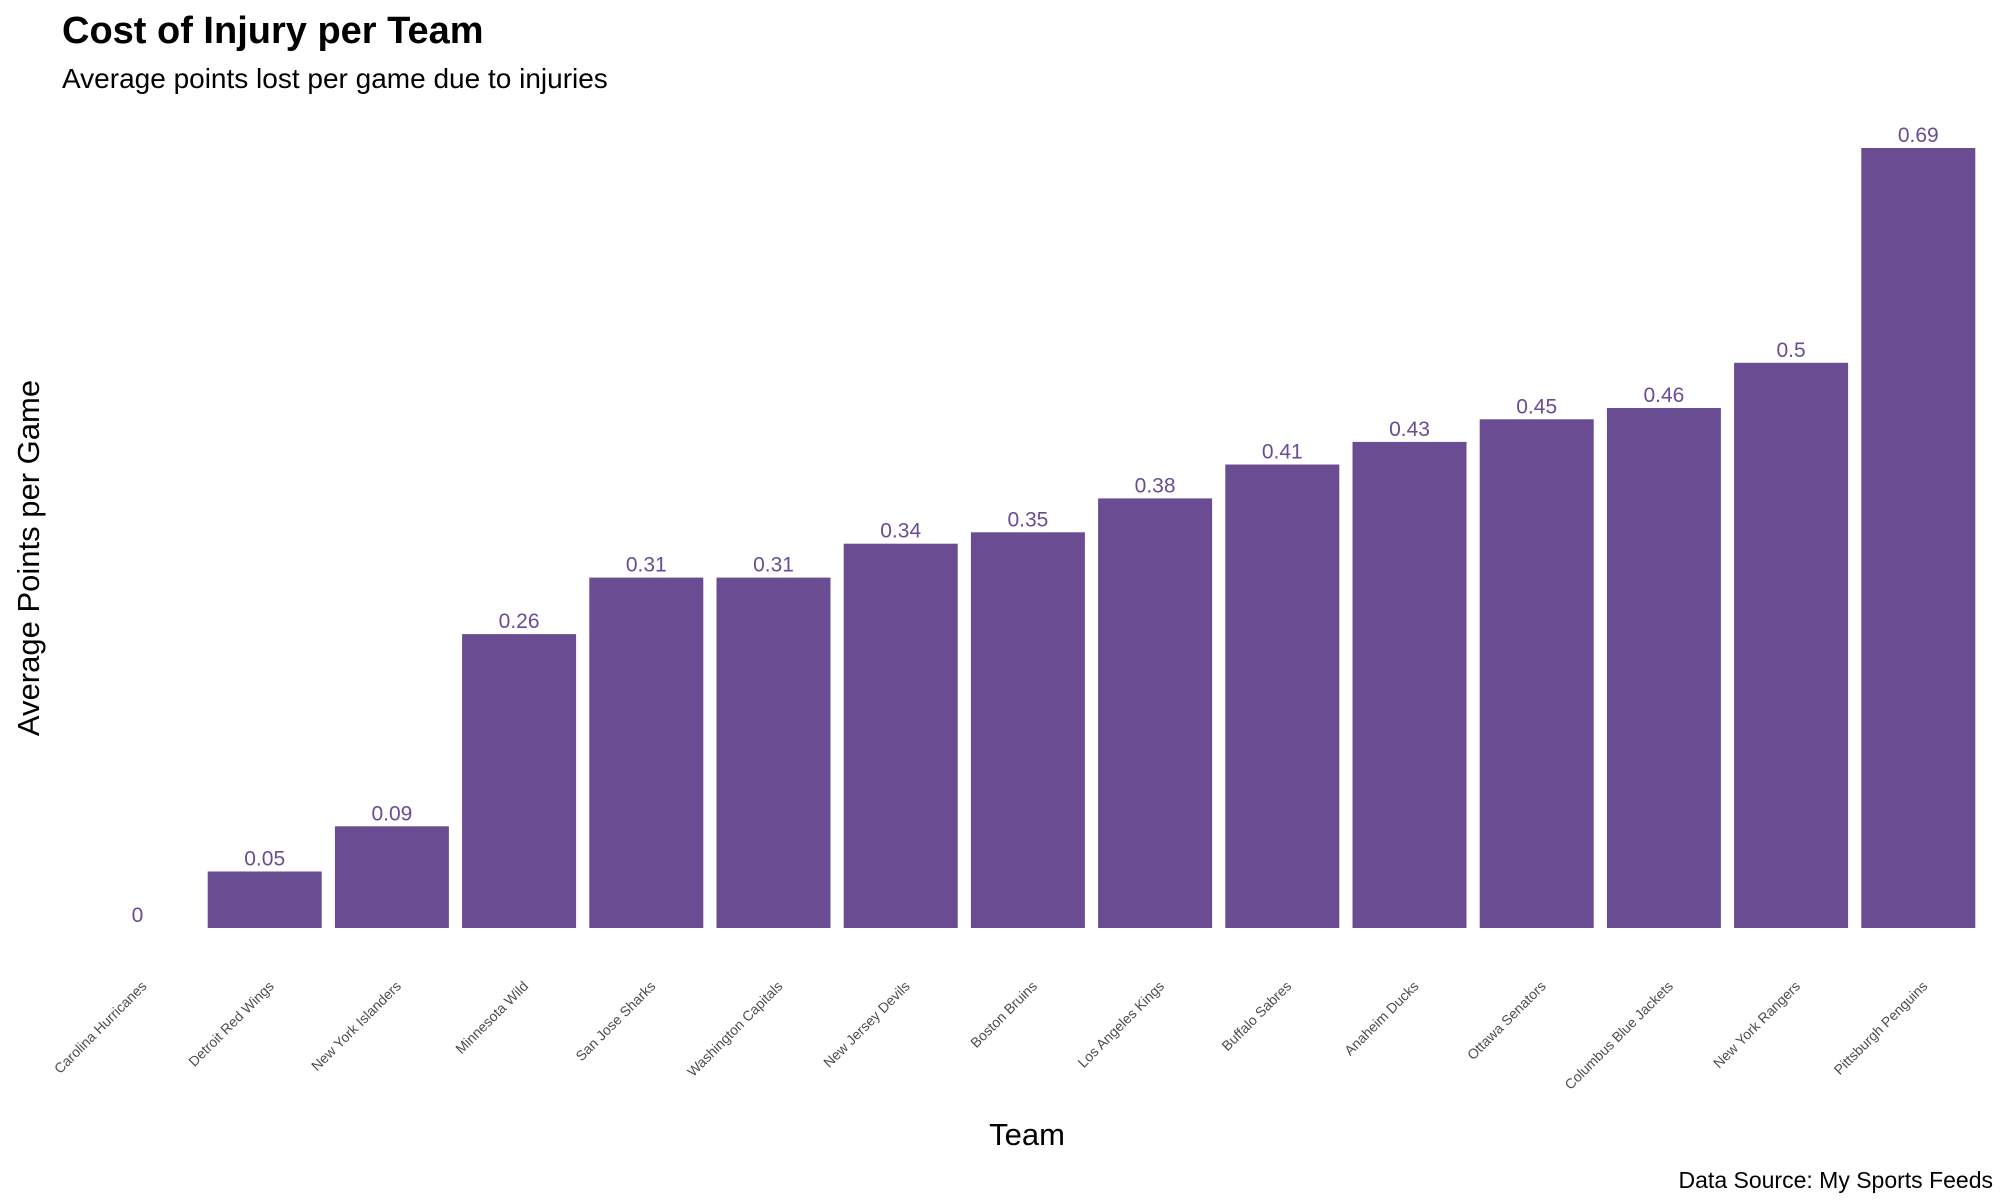 The height and width of the screenshot is (1200, 2000). Describe the element at coordinates (273, 31) in the screenshot. I see `chart-title: Cost of Injury per Team` at that location.